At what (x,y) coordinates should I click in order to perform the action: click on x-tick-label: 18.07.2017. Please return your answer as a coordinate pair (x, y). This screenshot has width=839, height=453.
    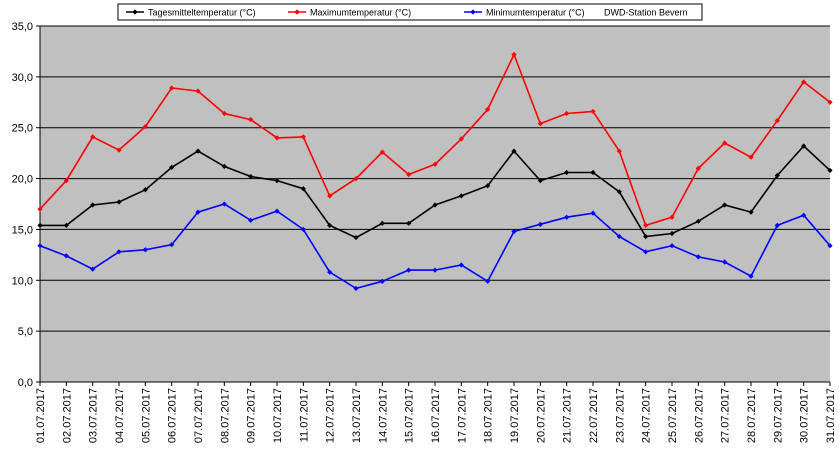
    Looking at the image, I should click on (489, 415).